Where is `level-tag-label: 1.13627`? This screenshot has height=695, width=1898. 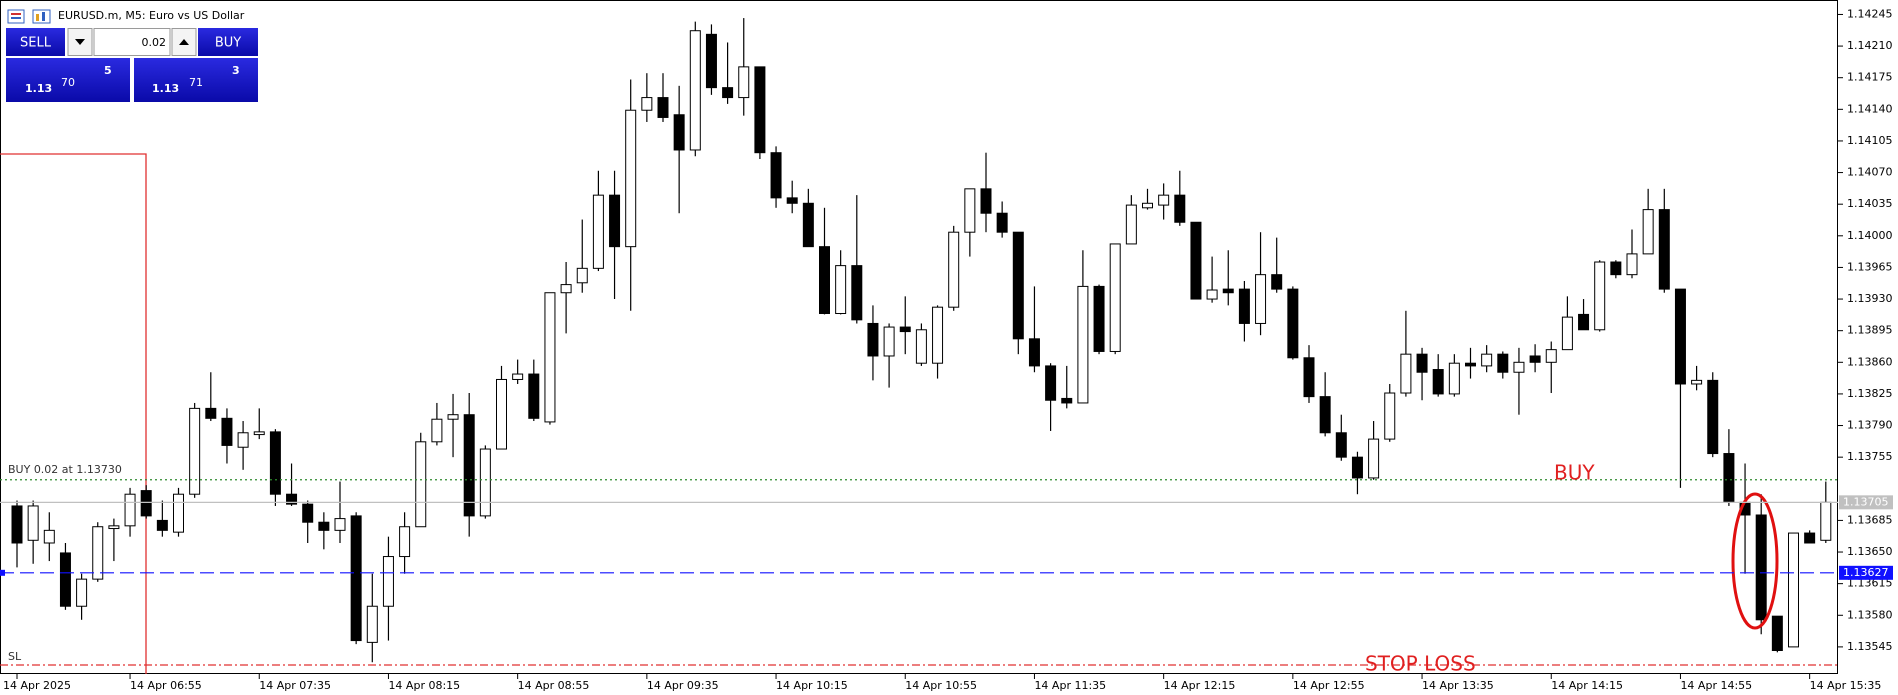
level-tag-label: 1.13627 is located at coordinates (1866, 572).